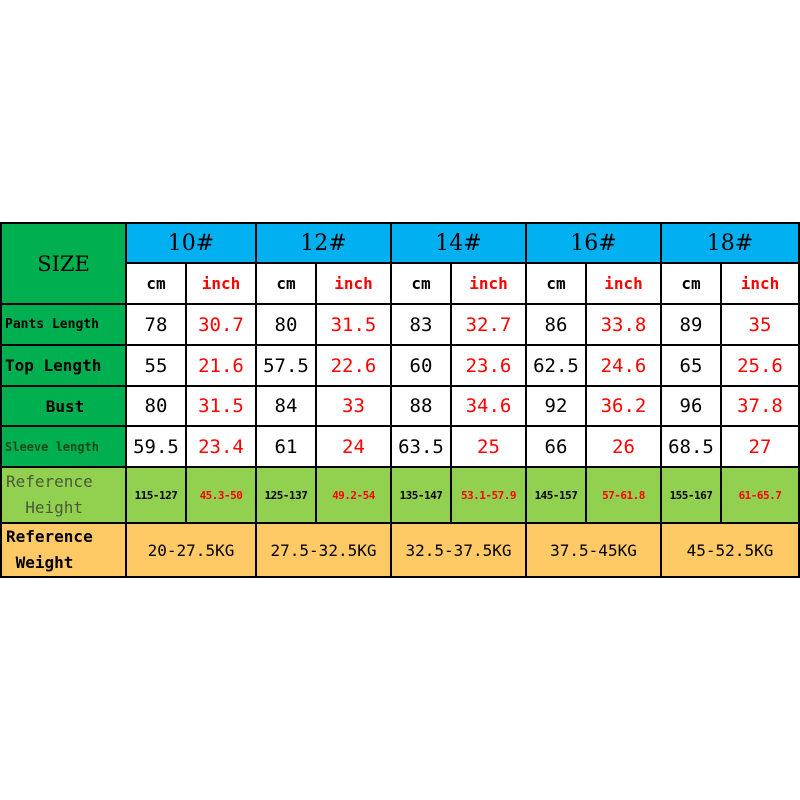 Image resolution: width=800 pixels, height=800 pixels. What do you see at coordinates (488, 495) in the screenshot?
I see `cell: 53.1-57.9` at bounding box center [488, 495].